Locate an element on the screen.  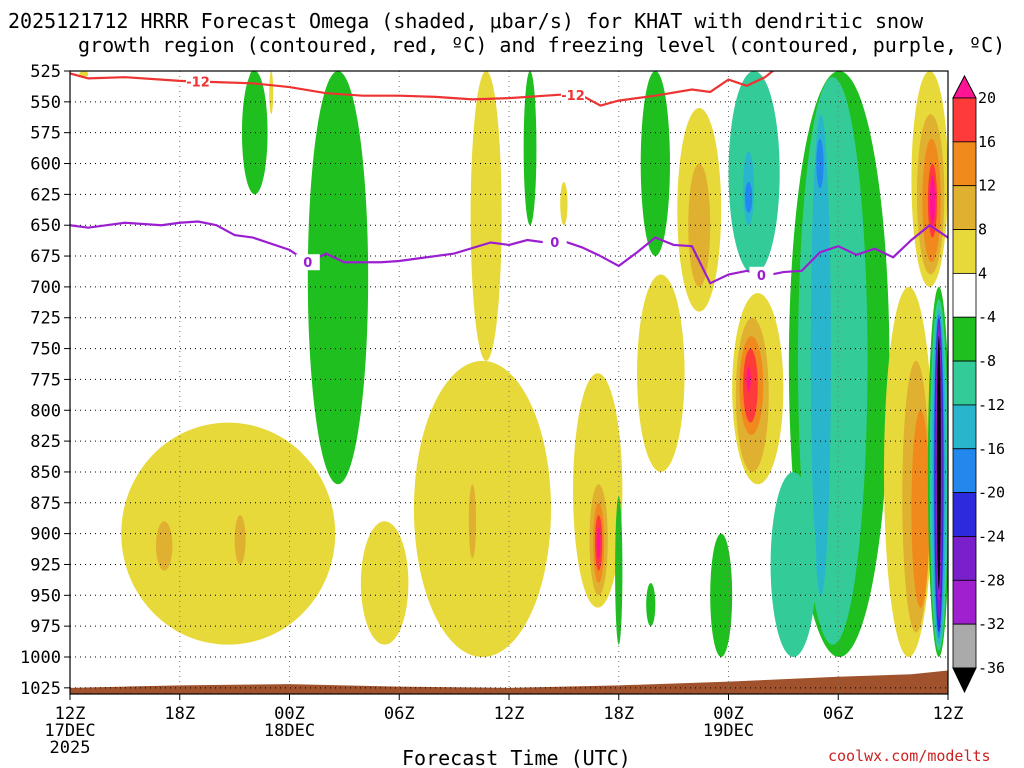
colorbar-label: -8 is located at coordinates (987, 361).